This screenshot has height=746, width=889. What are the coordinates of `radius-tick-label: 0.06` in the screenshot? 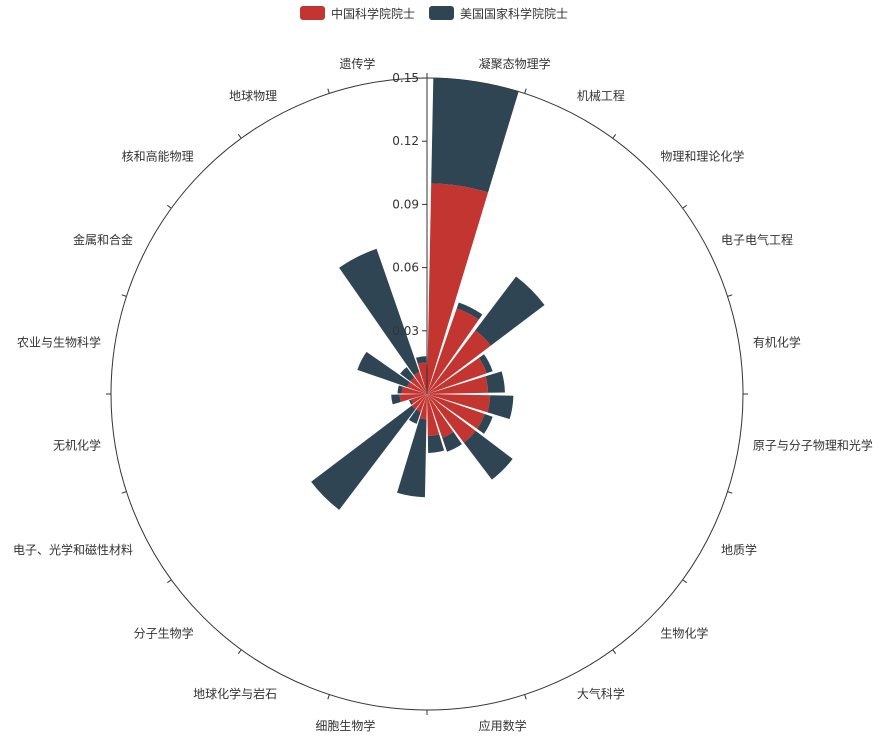 It's located at (405, 268).